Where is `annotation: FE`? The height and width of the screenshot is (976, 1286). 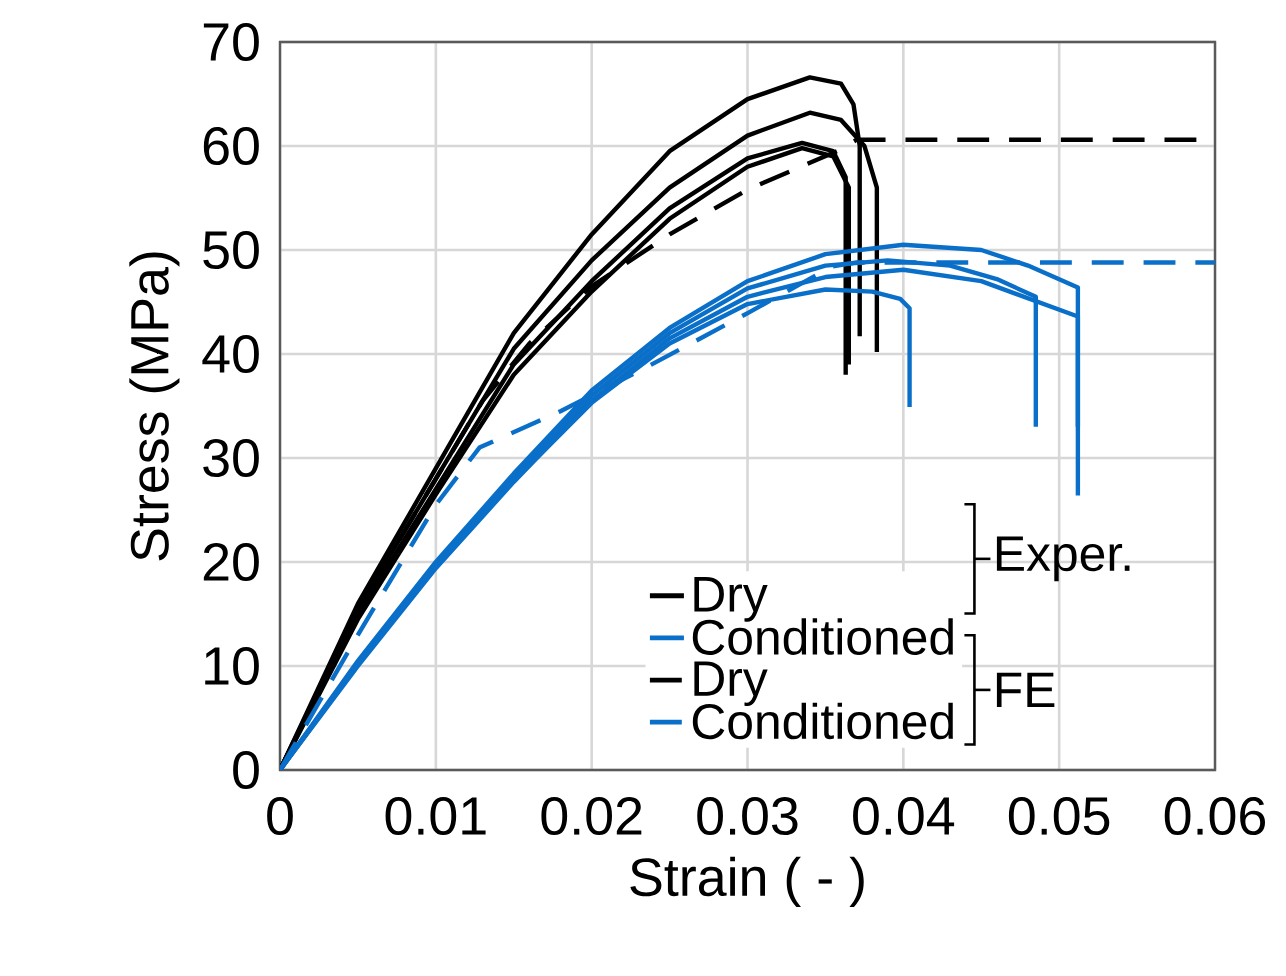
annotation: FE is located at coordinates (1025, 690).